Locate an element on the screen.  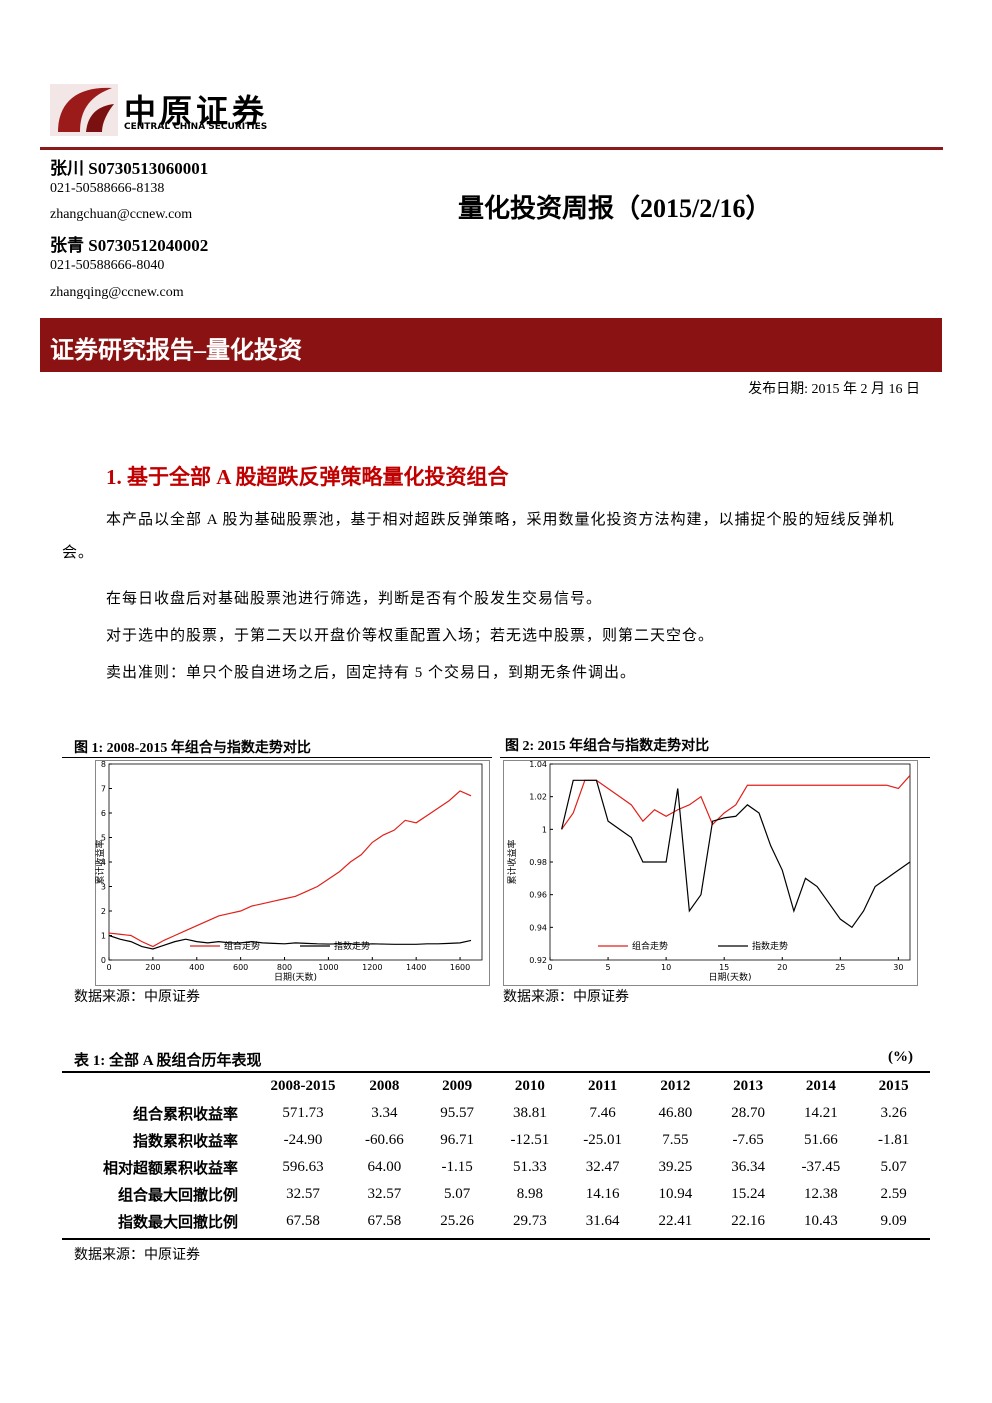
author-name: 张川 S0730513060001 is located at coordinates (129, 168).